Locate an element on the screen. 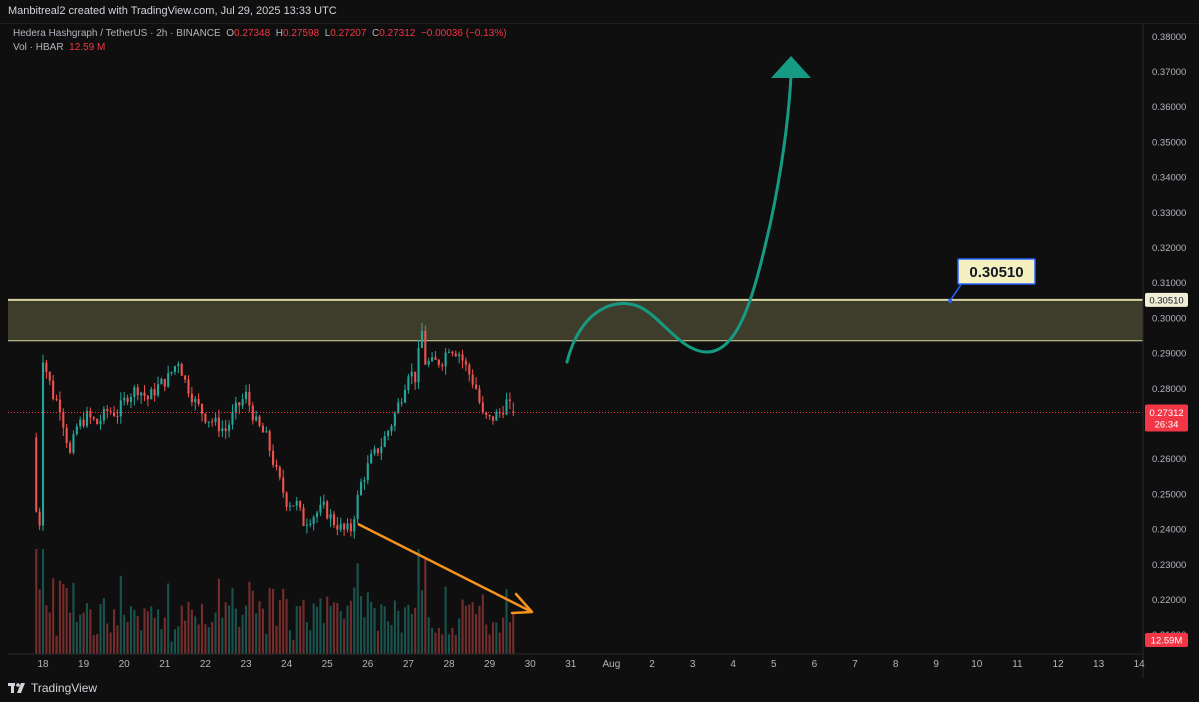  callout-box is located at coordinates (996, 271).